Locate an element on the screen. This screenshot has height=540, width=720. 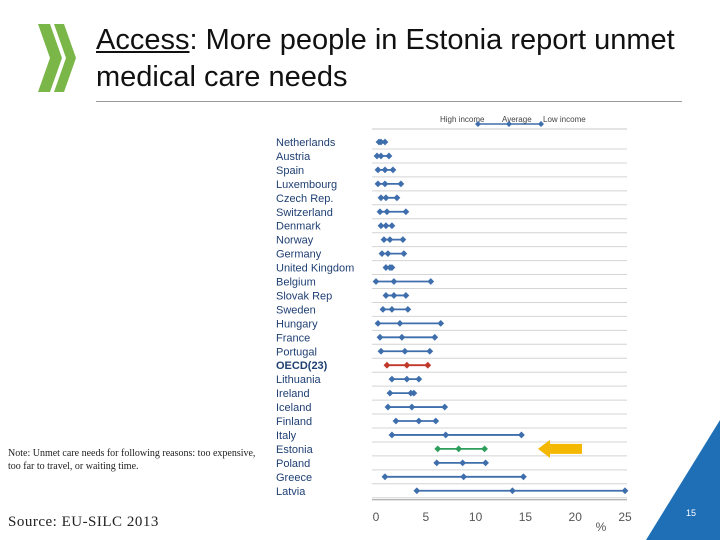
marker-average-france is located at coordinates (402, 337).